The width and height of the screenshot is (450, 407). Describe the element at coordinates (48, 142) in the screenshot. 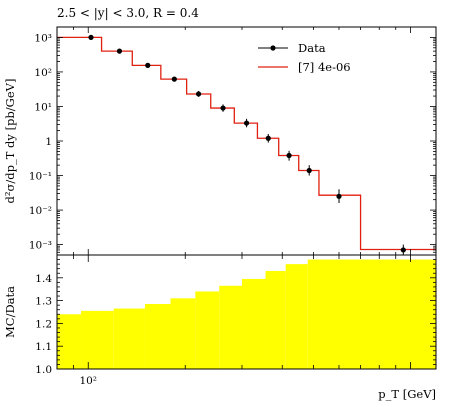

I see `main-y-tick-label: 1` at that location.